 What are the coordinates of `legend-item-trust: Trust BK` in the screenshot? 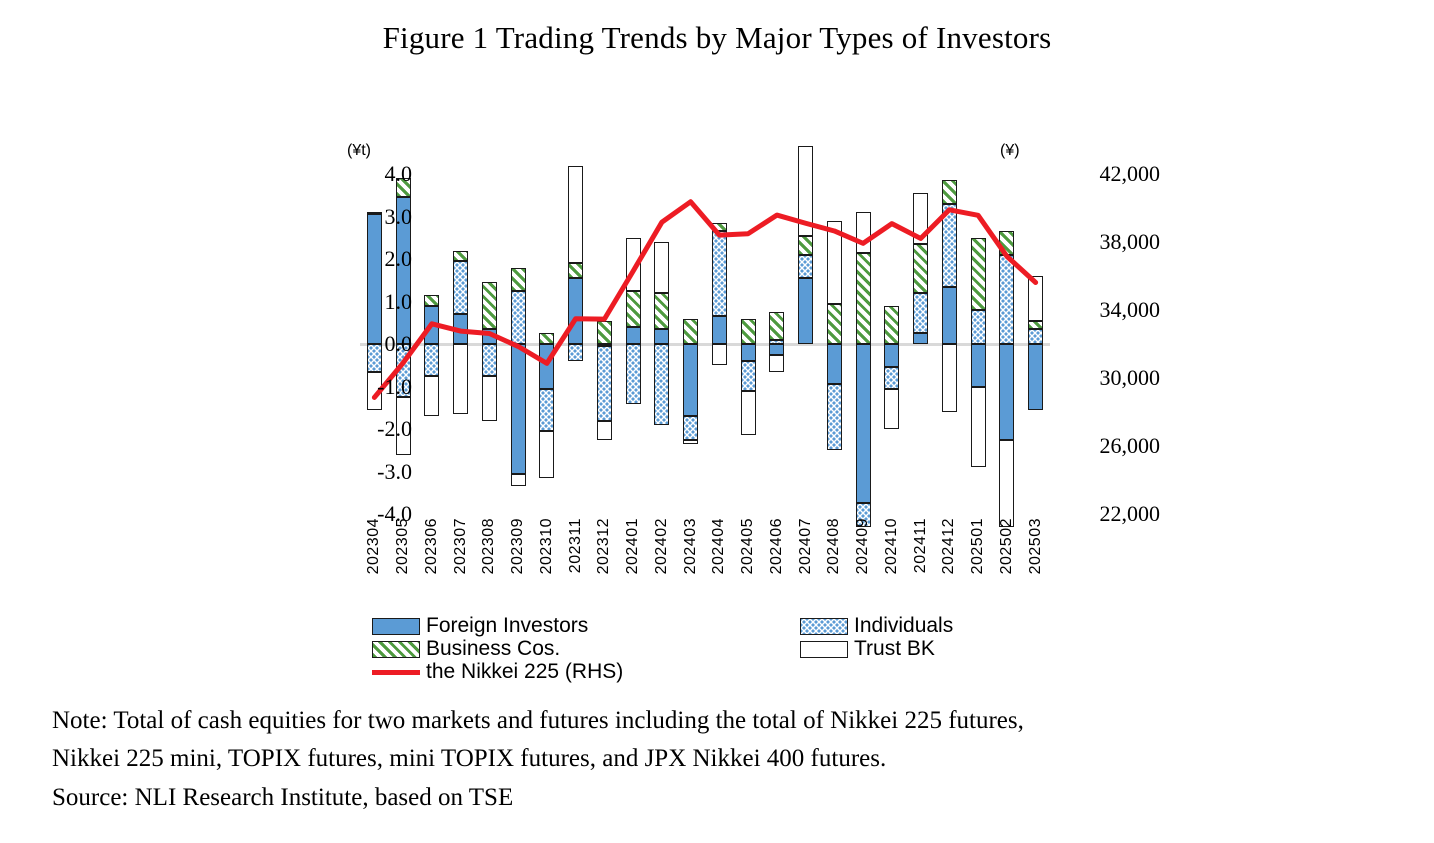 It's located at (867, 649).